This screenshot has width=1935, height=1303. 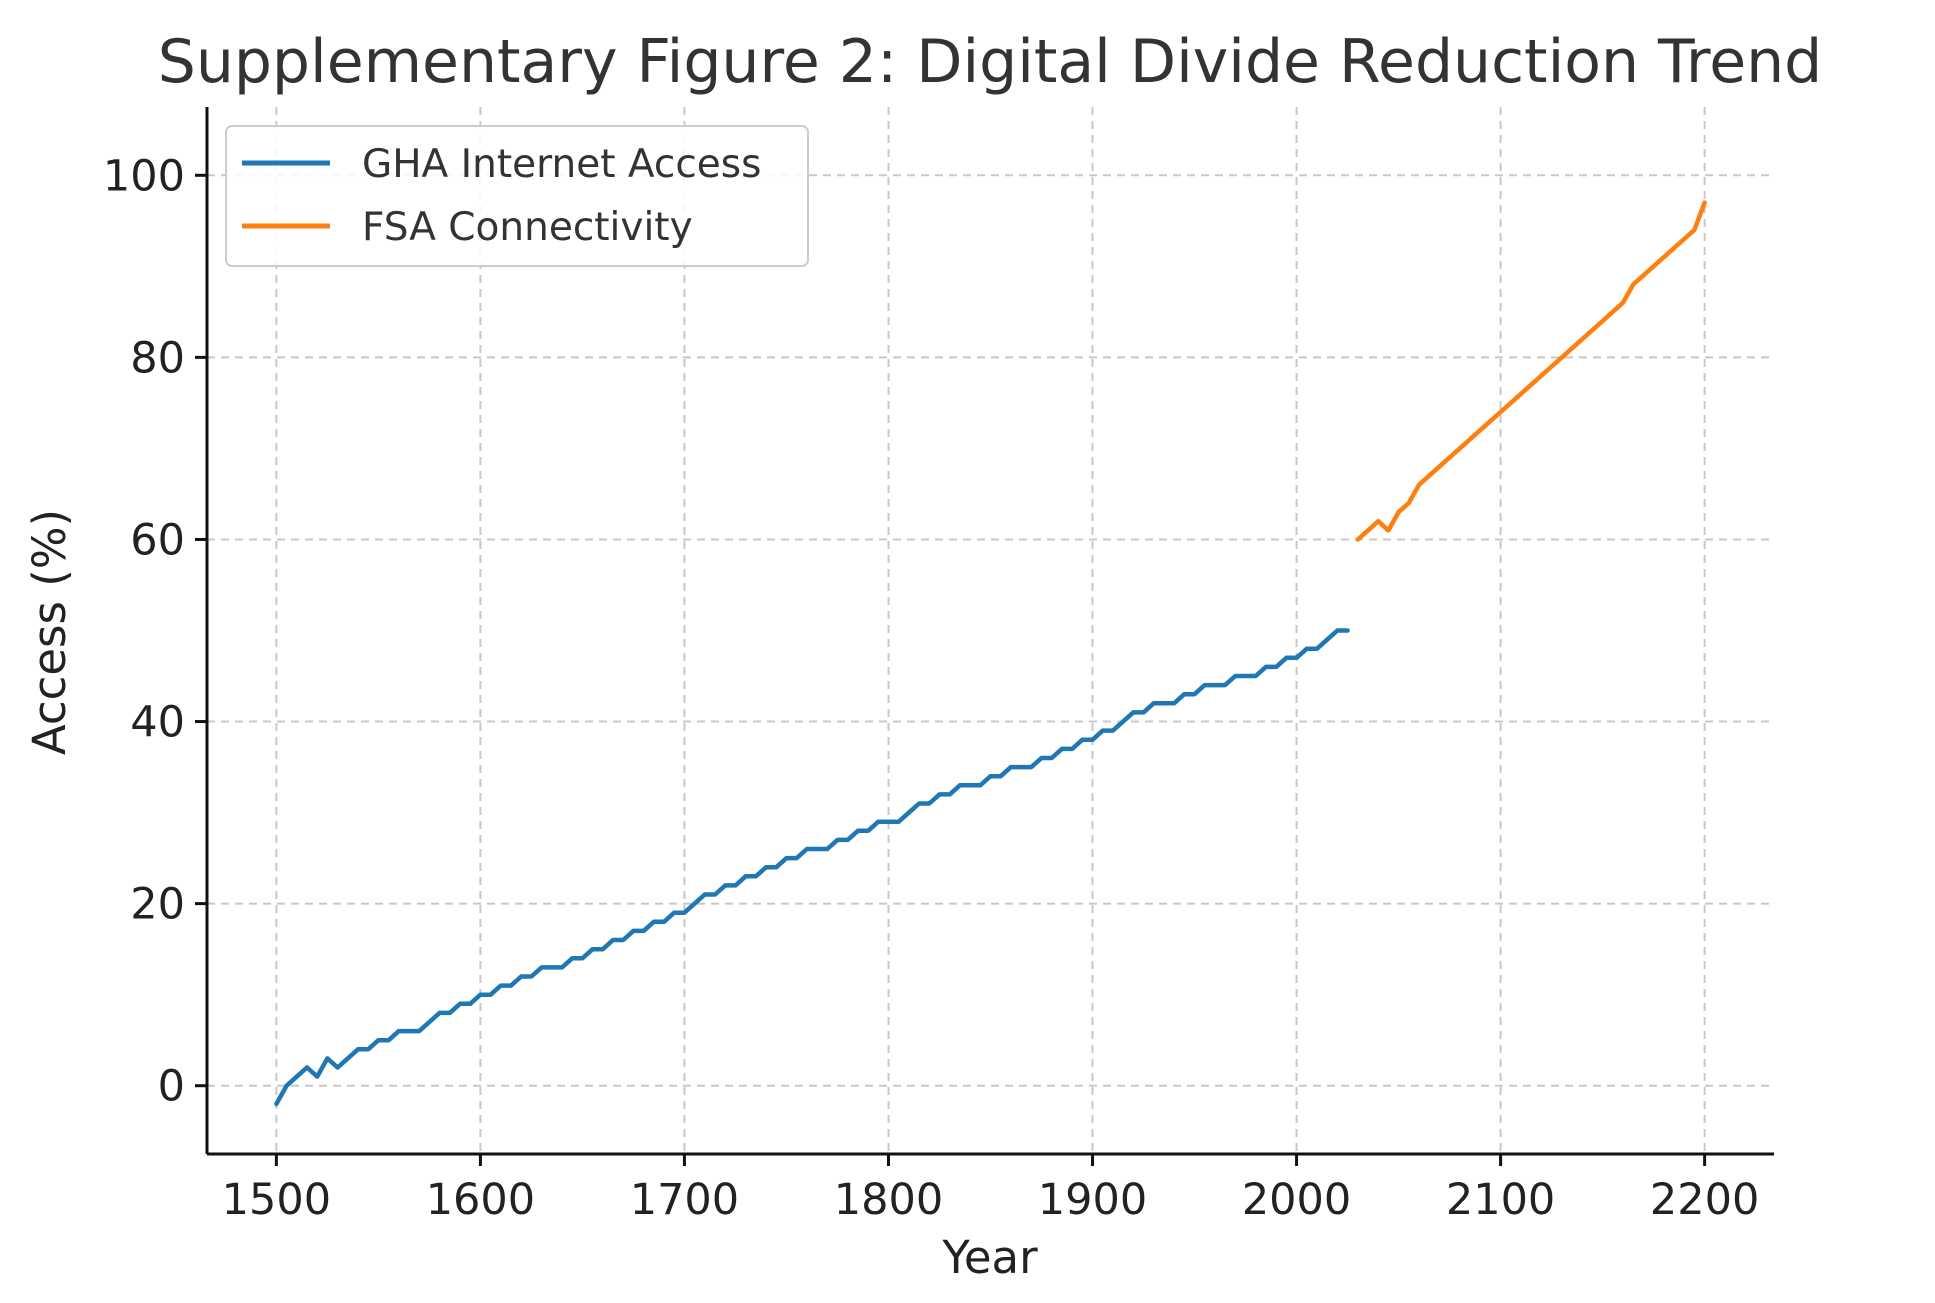 I want to click on y-tick-label: 20, so click(x=157, y=905).